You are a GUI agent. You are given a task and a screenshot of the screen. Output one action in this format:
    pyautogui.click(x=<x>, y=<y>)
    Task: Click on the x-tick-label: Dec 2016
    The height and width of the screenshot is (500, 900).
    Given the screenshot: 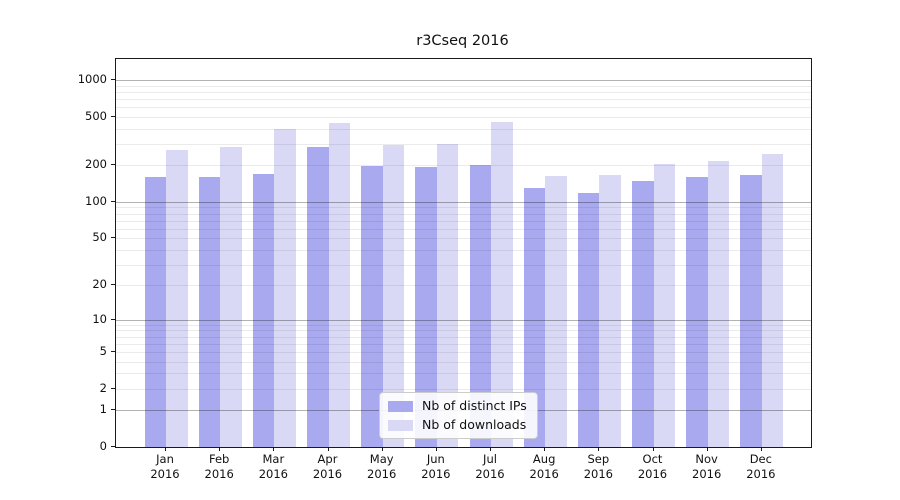 What is the action you would take?
    pyautogui.click(x=761, y=467)
    